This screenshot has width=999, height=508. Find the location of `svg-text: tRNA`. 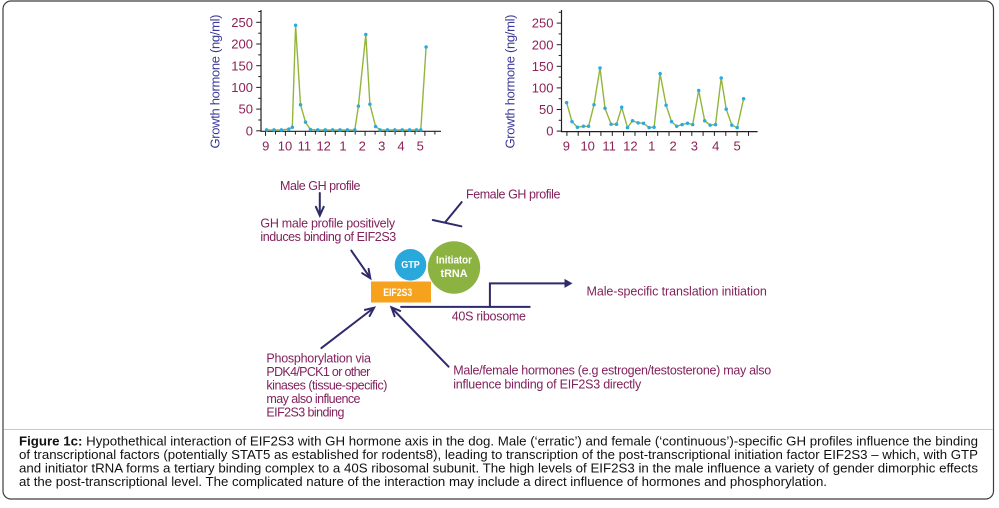

svg-text: tRNA is located at coordinates (454, 274).